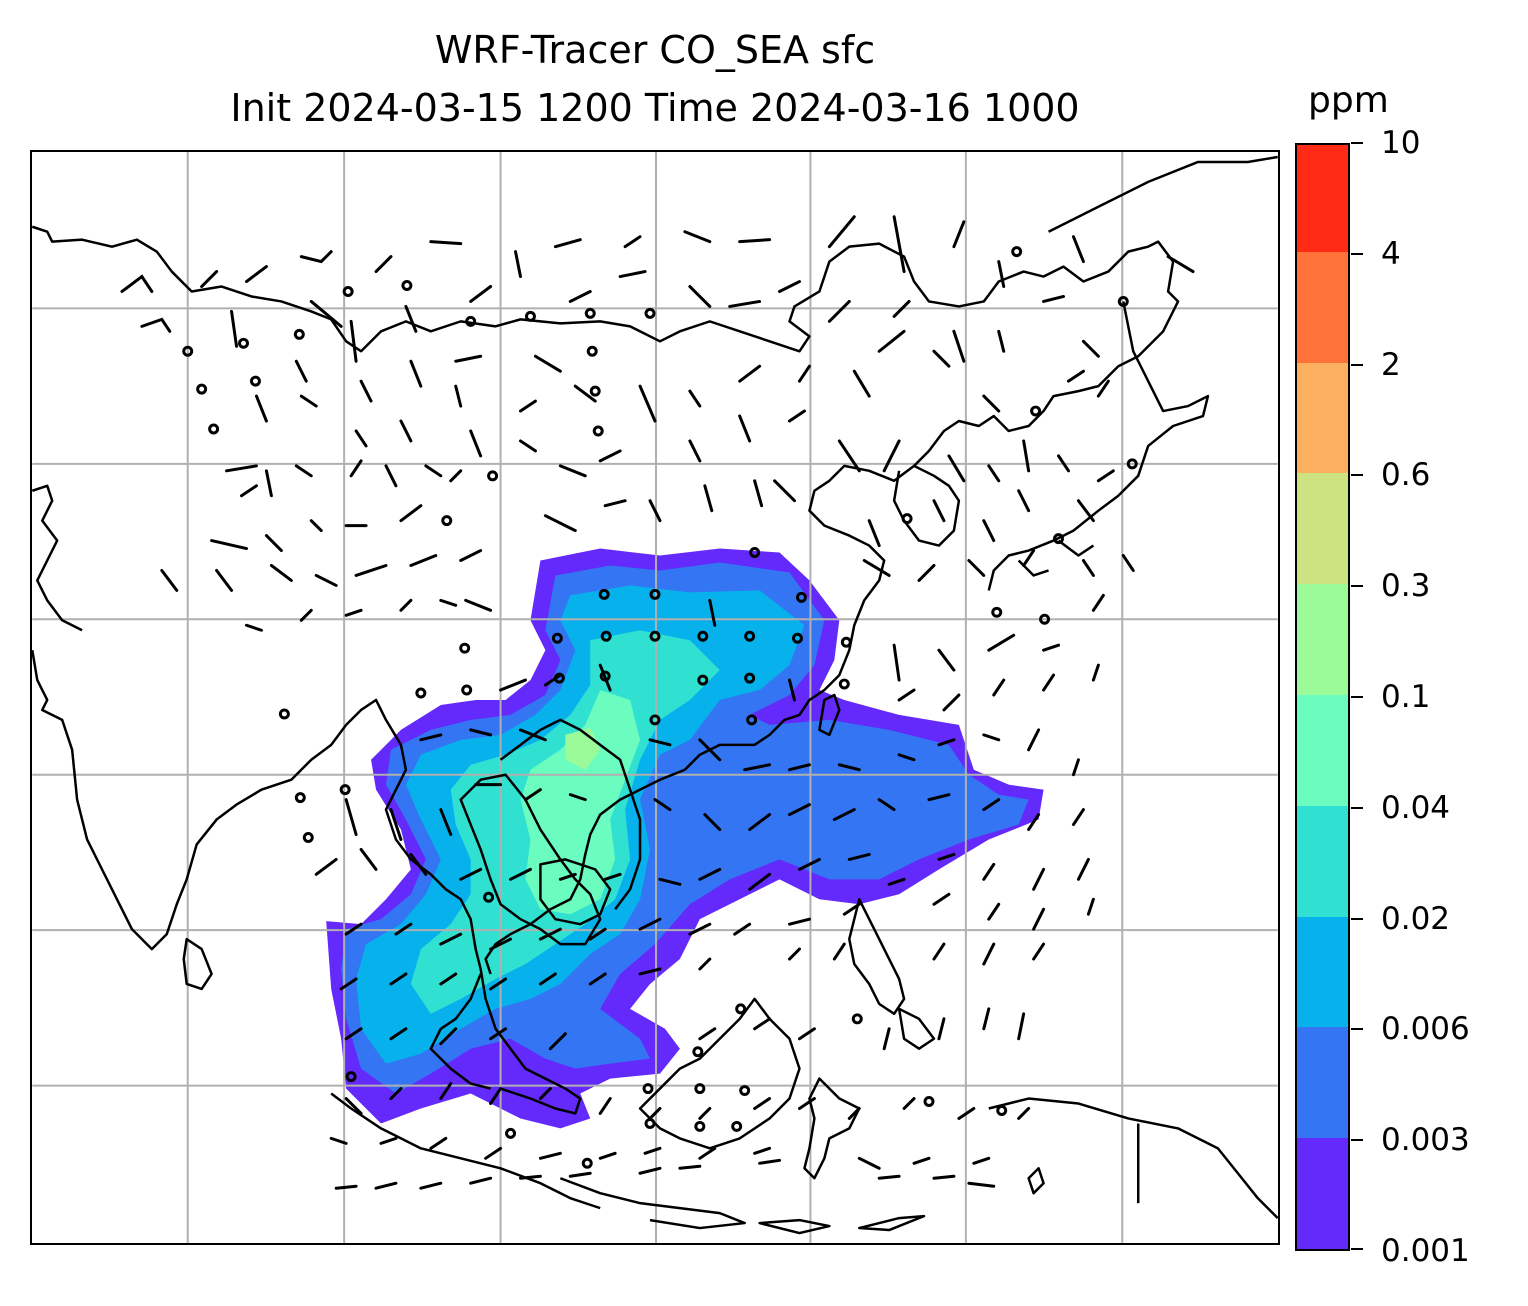  What do you see at coordinates (1425, 1251) in the screenshot?
I see `colorbar-tick-label: 0.001` at bounding box center [1425, 1251].